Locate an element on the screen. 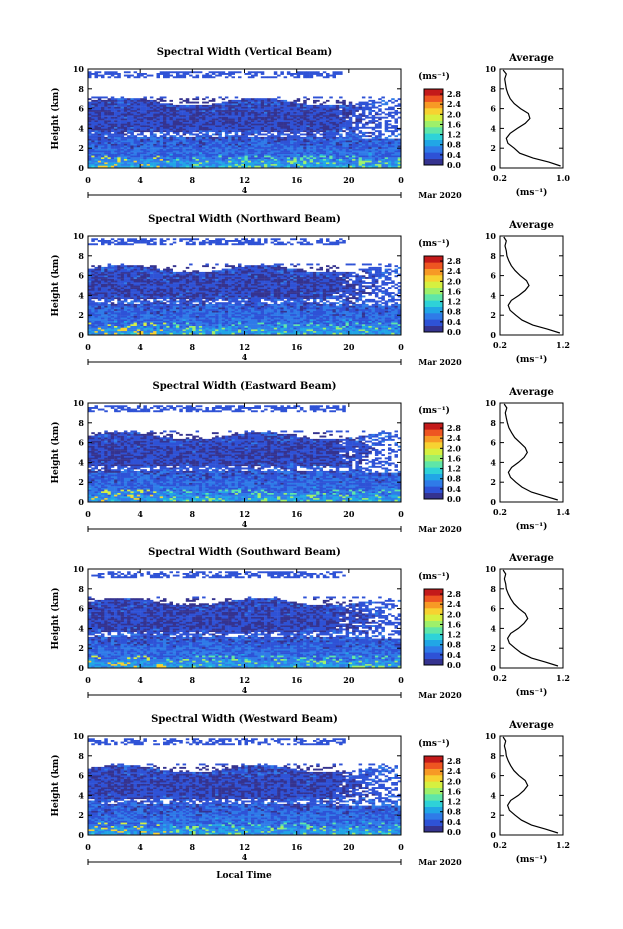 Image resolution: width=623 pixels, height=929 pixels. heatmap-cells is located at coordinates (244, 119).